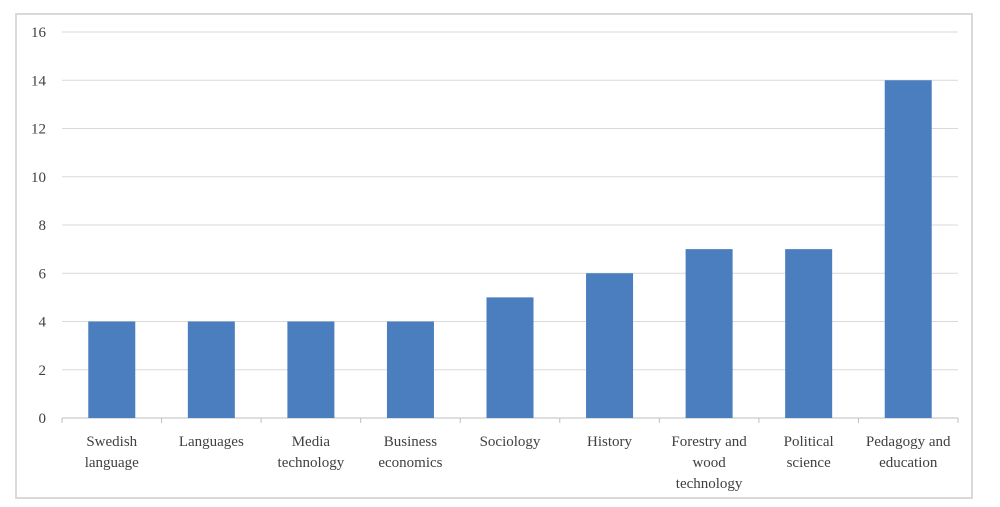 The width and height of the screenshot is (1000, 507). Describe the element at coordinates (809, 452) in the screenshot. I see `x-category-label: Political science` at that location.